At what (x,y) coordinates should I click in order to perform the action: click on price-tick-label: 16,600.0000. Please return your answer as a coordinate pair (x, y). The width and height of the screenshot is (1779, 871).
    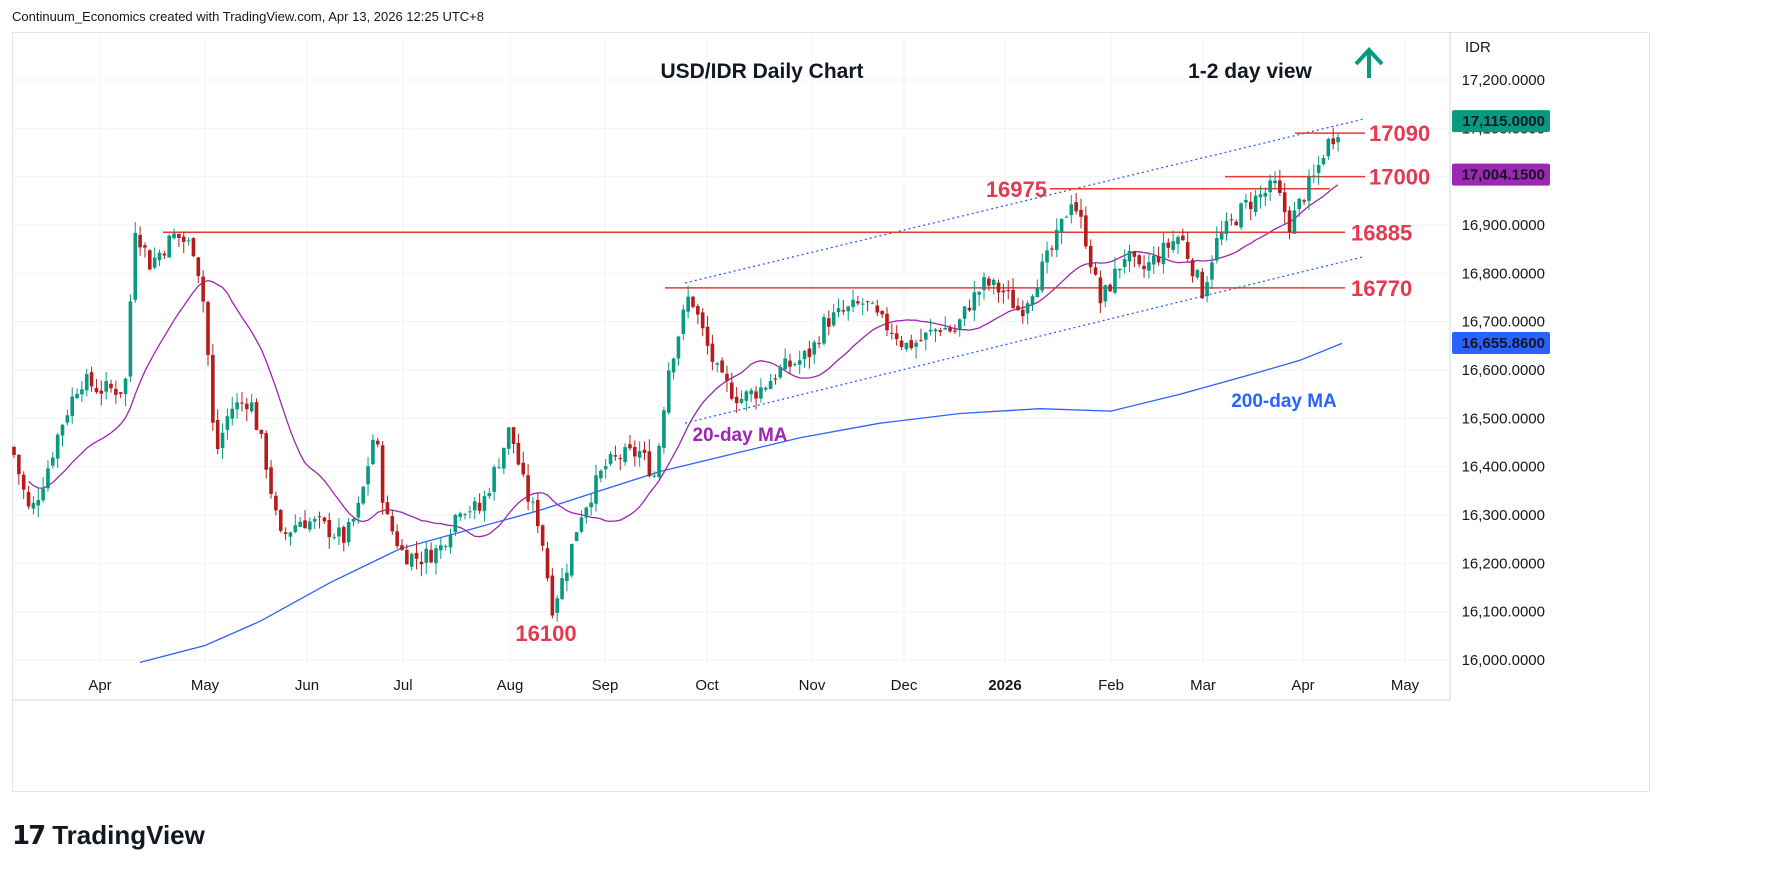
    Looking at the image, I should click on (1503, 370).